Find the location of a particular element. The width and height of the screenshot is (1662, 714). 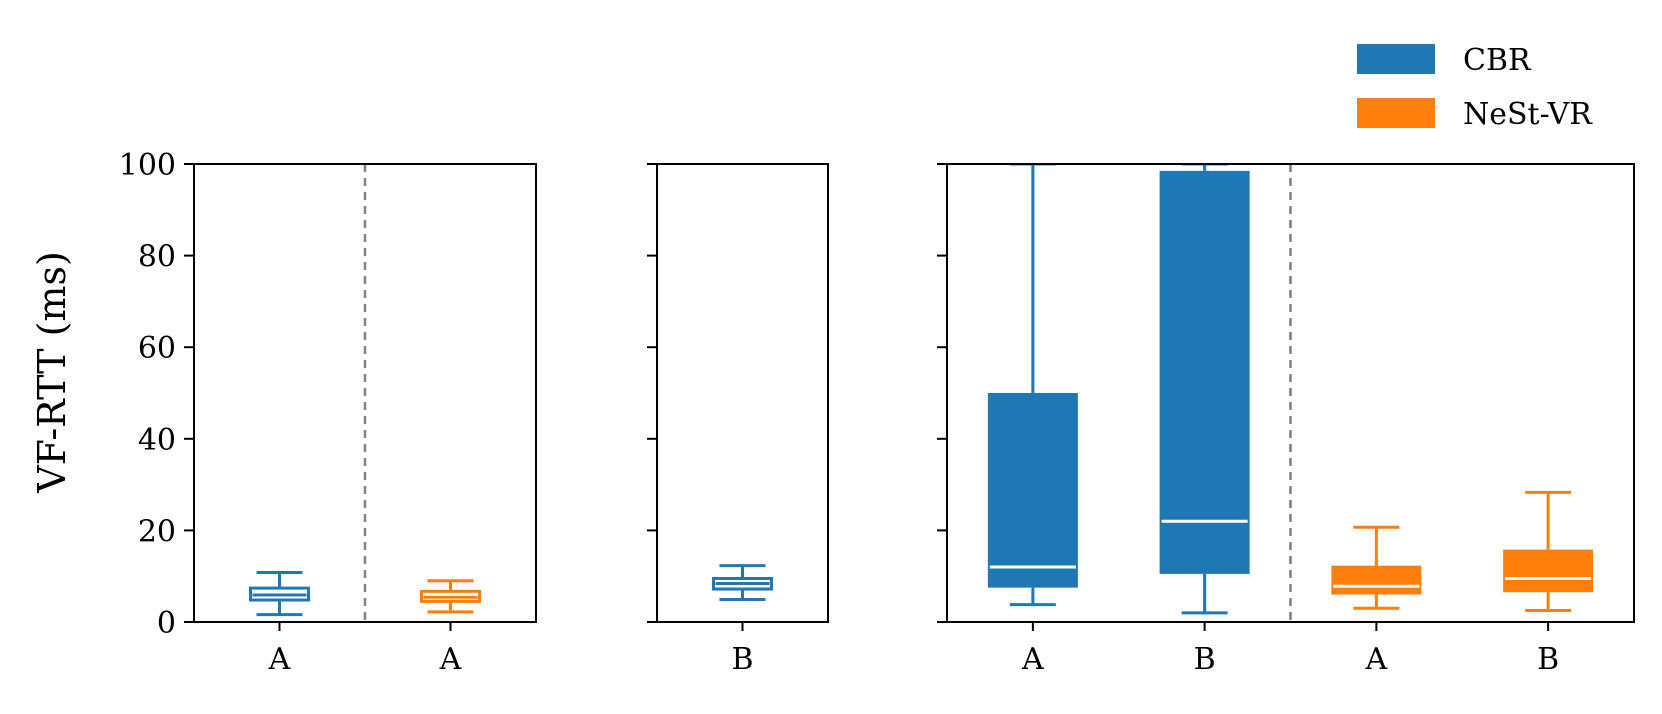

y-tick-label: 80 is located at coordinates (157, 257).